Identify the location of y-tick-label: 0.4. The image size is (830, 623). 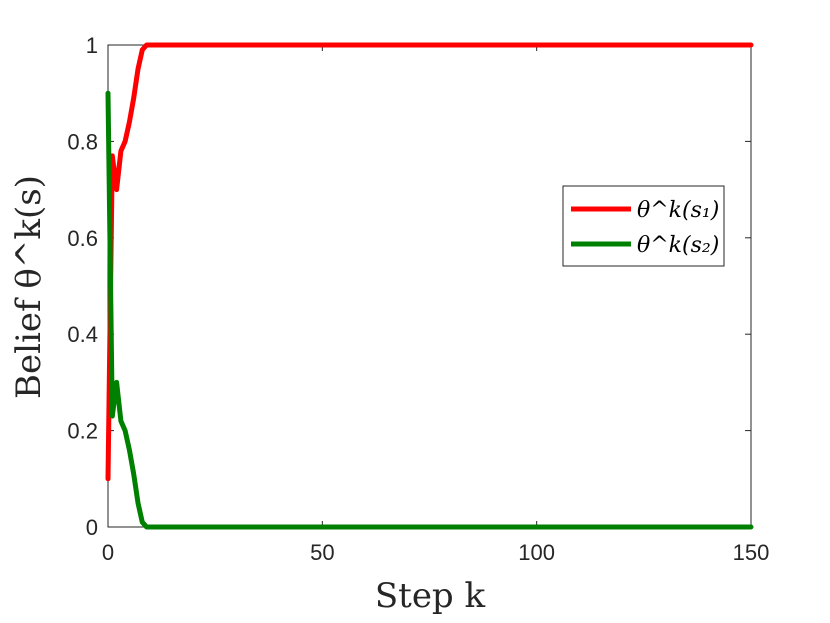
(82, 334).